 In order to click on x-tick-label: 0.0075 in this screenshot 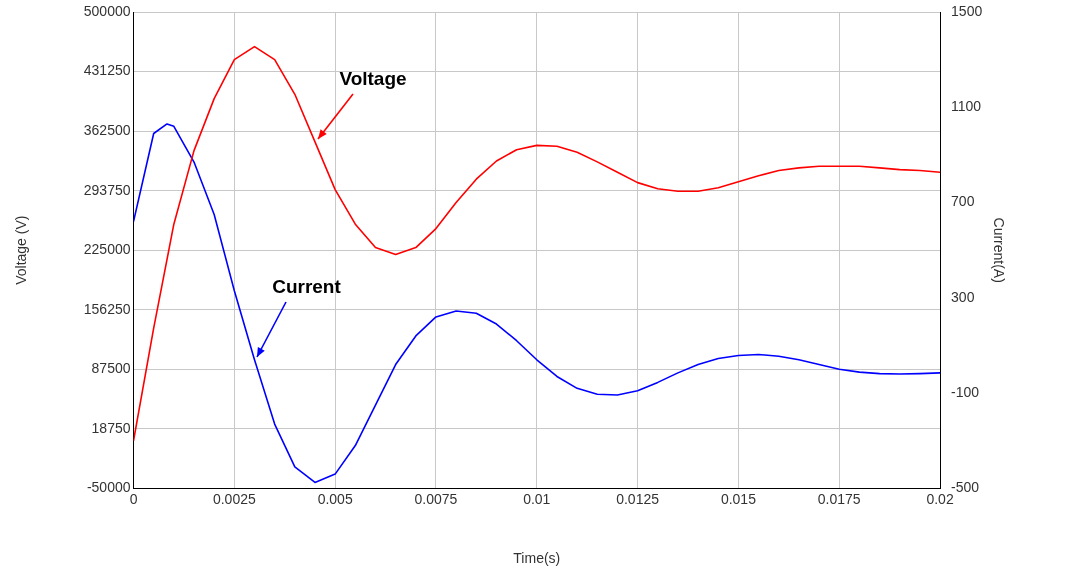, I will do `click(436, 498)`.